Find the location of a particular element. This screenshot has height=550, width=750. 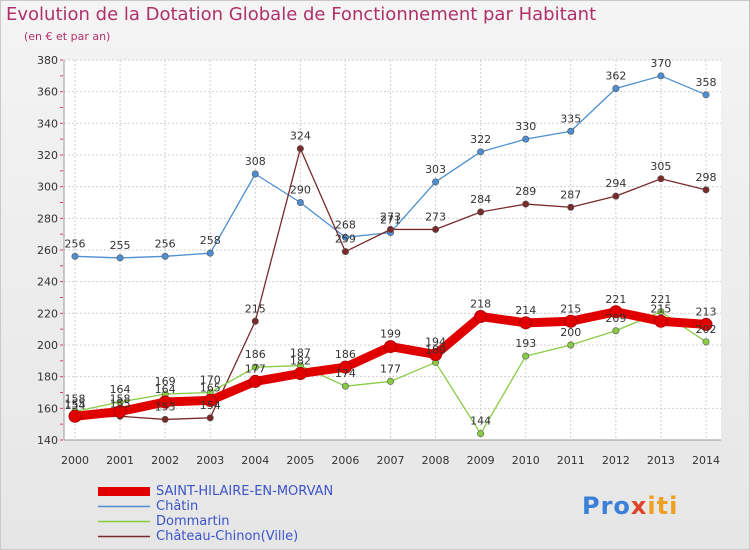

y-tick-label: 260 is located at coordinates (47, 250).